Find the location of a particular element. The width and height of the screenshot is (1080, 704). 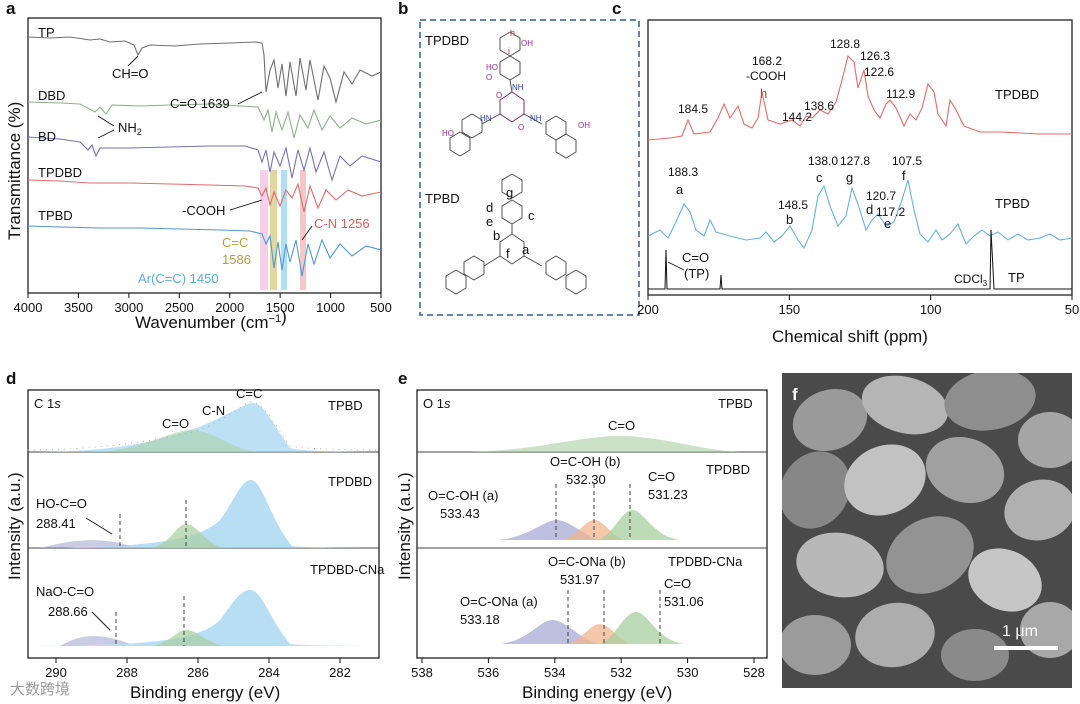

panel-d-tick-label-284: 284 is located at coordinates (269, 672).